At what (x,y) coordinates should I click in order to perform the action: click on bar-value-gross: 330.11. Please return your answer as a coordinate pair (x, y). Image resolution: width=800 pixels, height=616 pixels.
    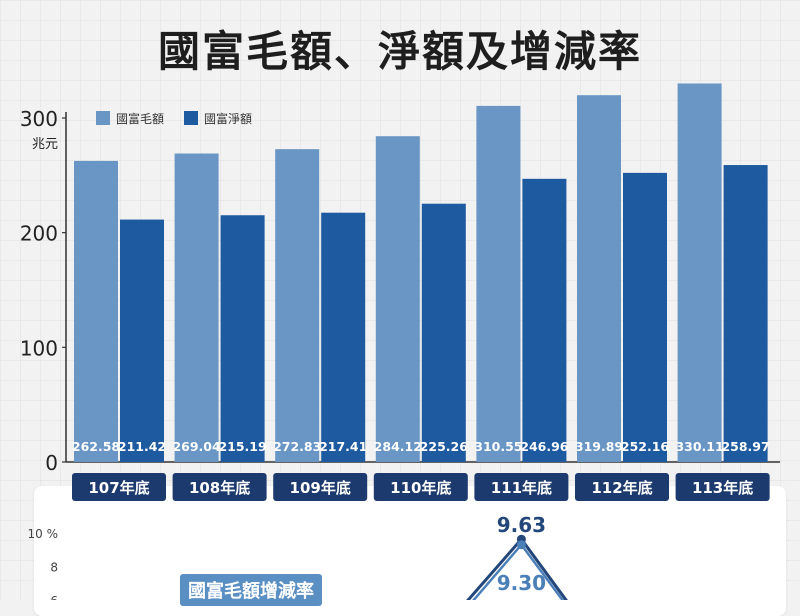
    Looking at the image, I should click on (699, 446).